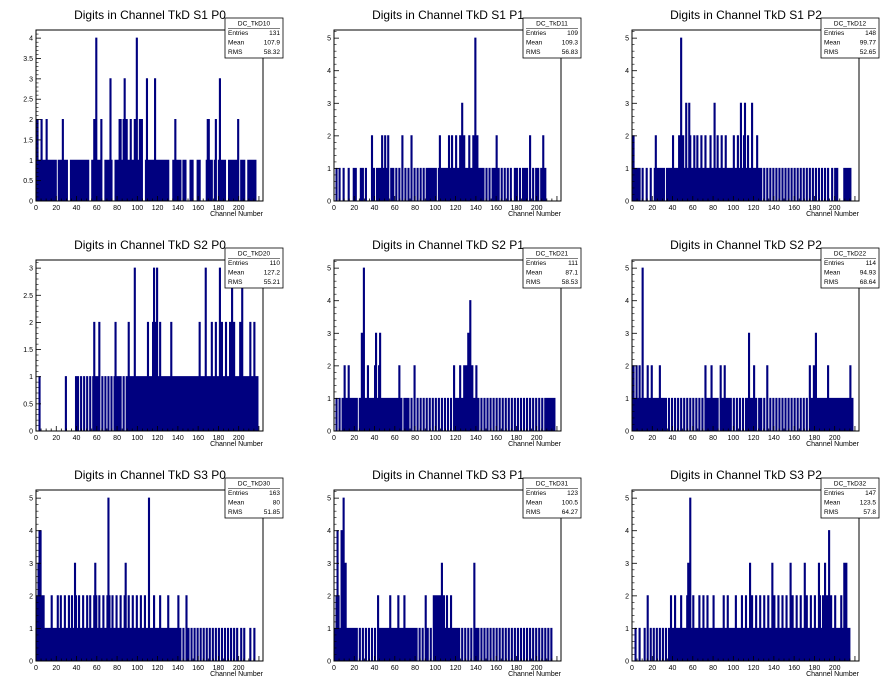  What do you see at coordinates (275, 263) in the screenshot?
I see `stats-value-entries: 110` at bounding box center [275, 263].